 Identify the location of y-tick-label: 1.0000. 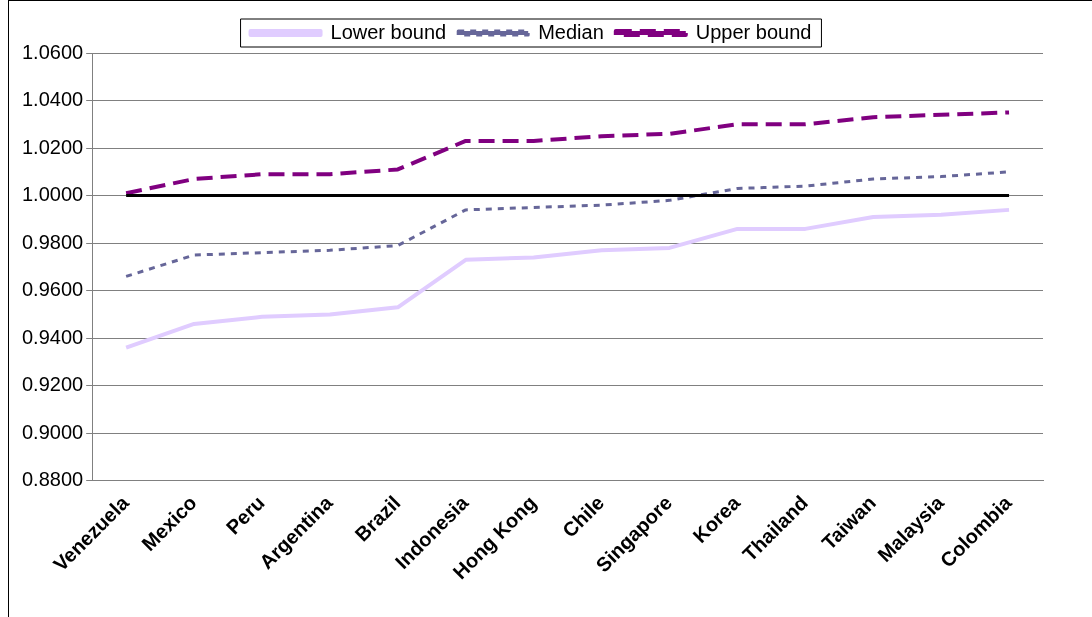
(53, 194).